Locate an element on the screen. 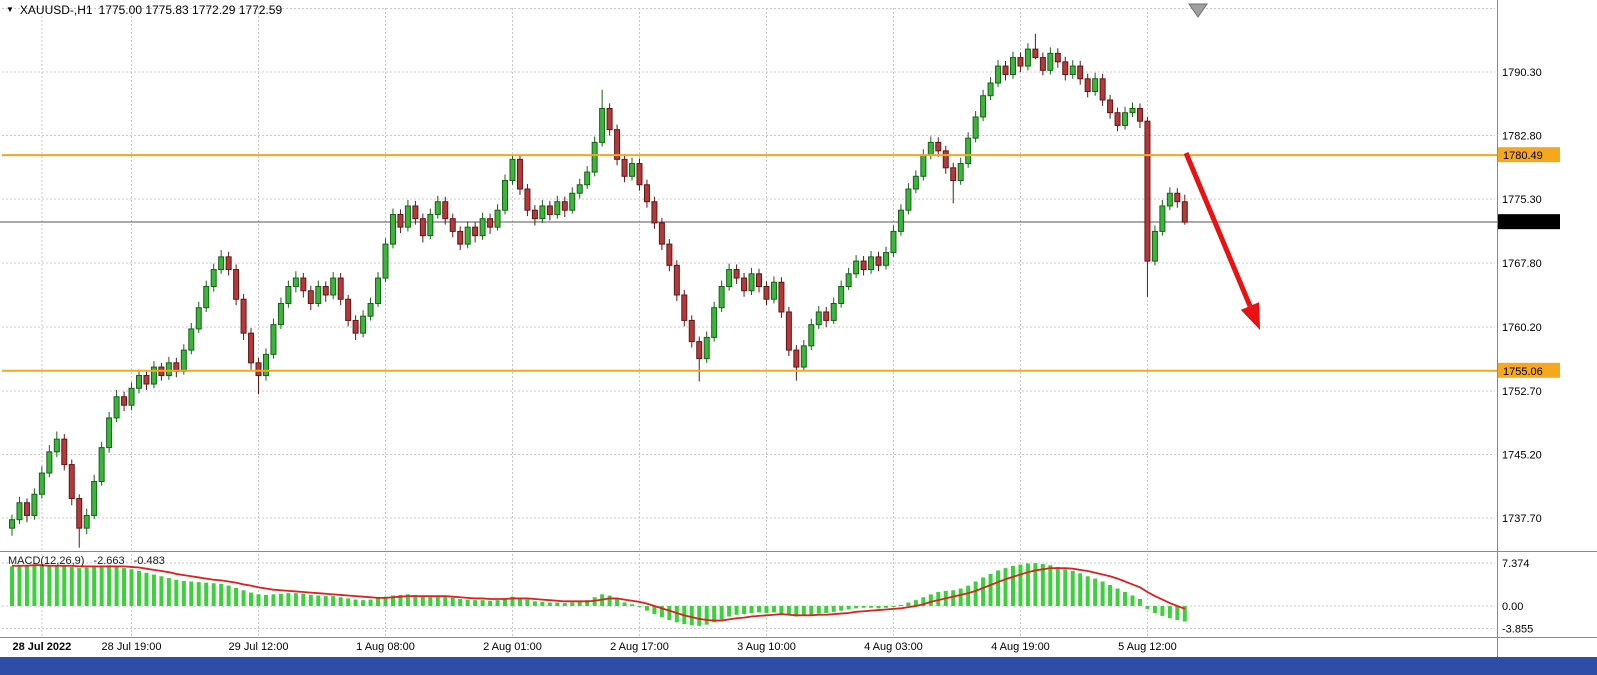 The height and width of the screenshot is (675, 1597). price-axis-label: 1760.20 is located at coordinates (1522, 328).